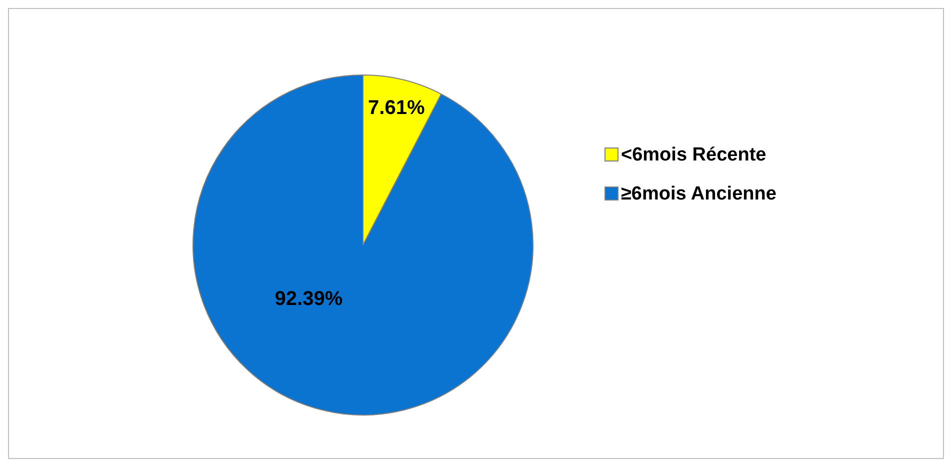  I want to click on data-label: 92.39%, so click(308, 299).